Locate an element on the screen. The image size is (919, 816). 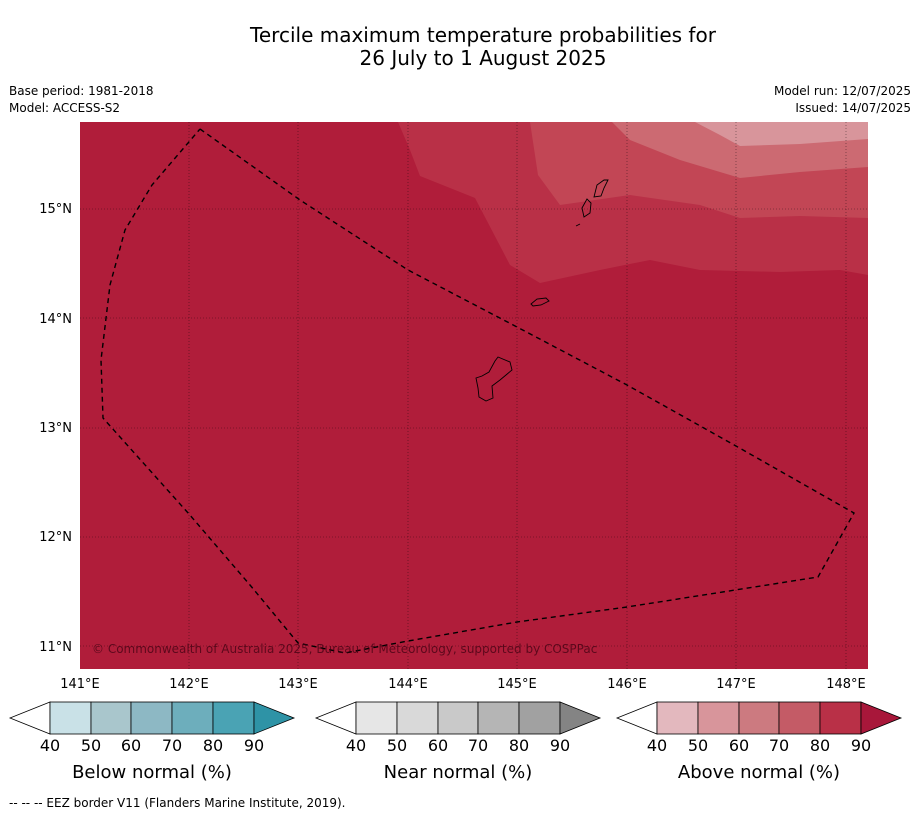
meta-left: Base period: 1981-2018 Model: ACCESS-S2 is located at coordinates (81, 100).